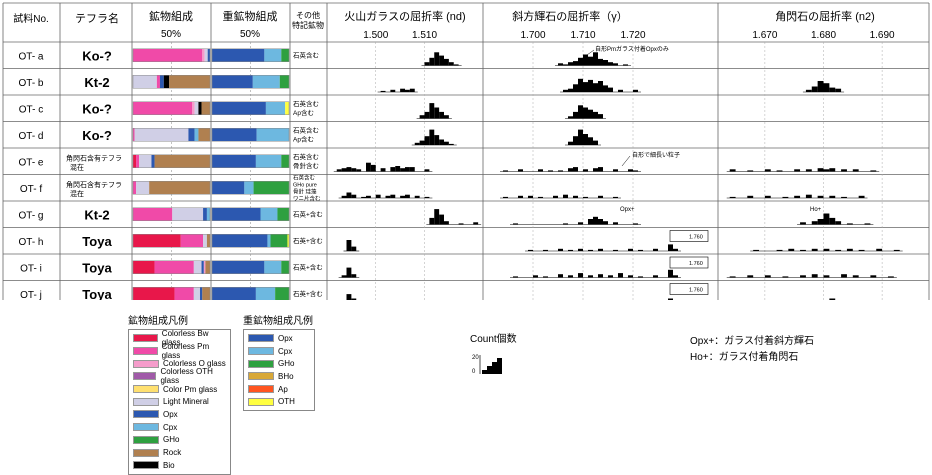  I want to click on annotation-text: 自形Pmガラス付着Opxのみ, so click(632, 49).